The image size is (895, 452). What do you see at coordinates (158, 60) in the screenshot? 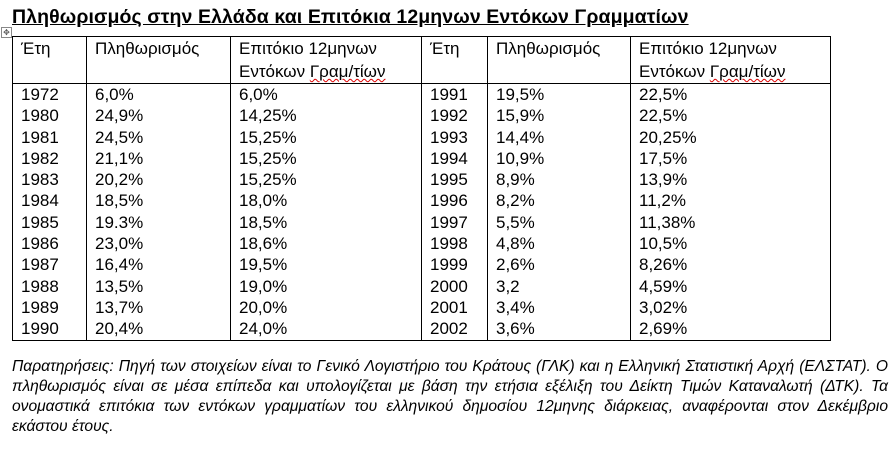
I see `header-inflation-left: Πληθωρισμός` at bounding box center [158, 60].